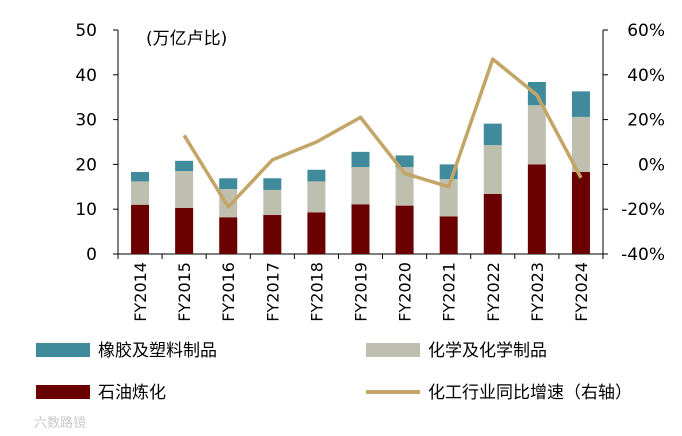  I want to click on unit-label: (万亿卢比), so click(186, 39).